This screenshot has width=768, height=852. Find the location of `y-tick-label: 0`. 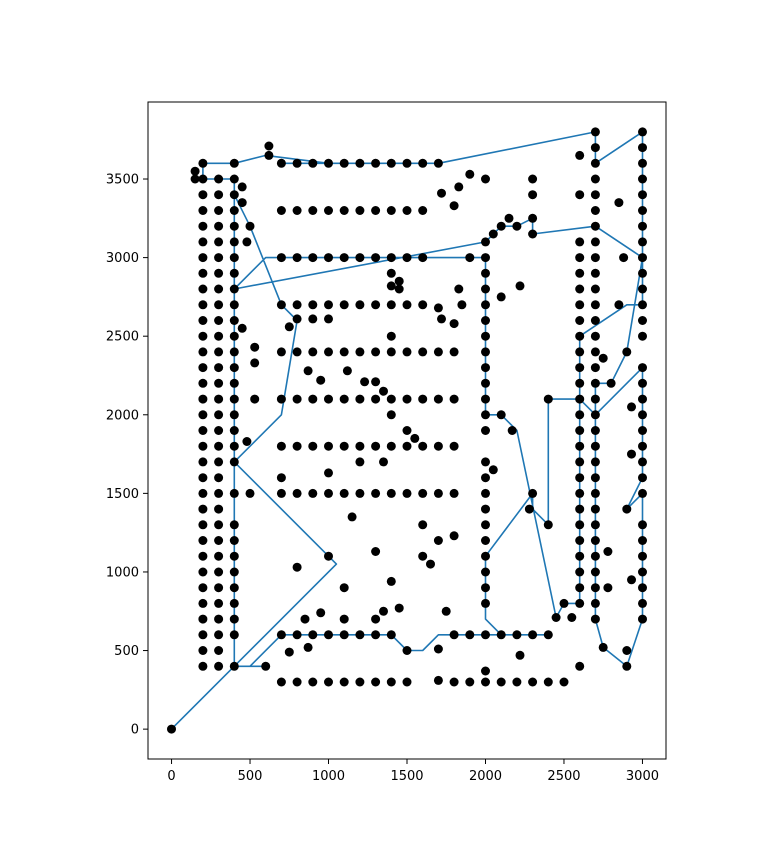

y-tick-label: 0 is located at coordinates (135, 730).